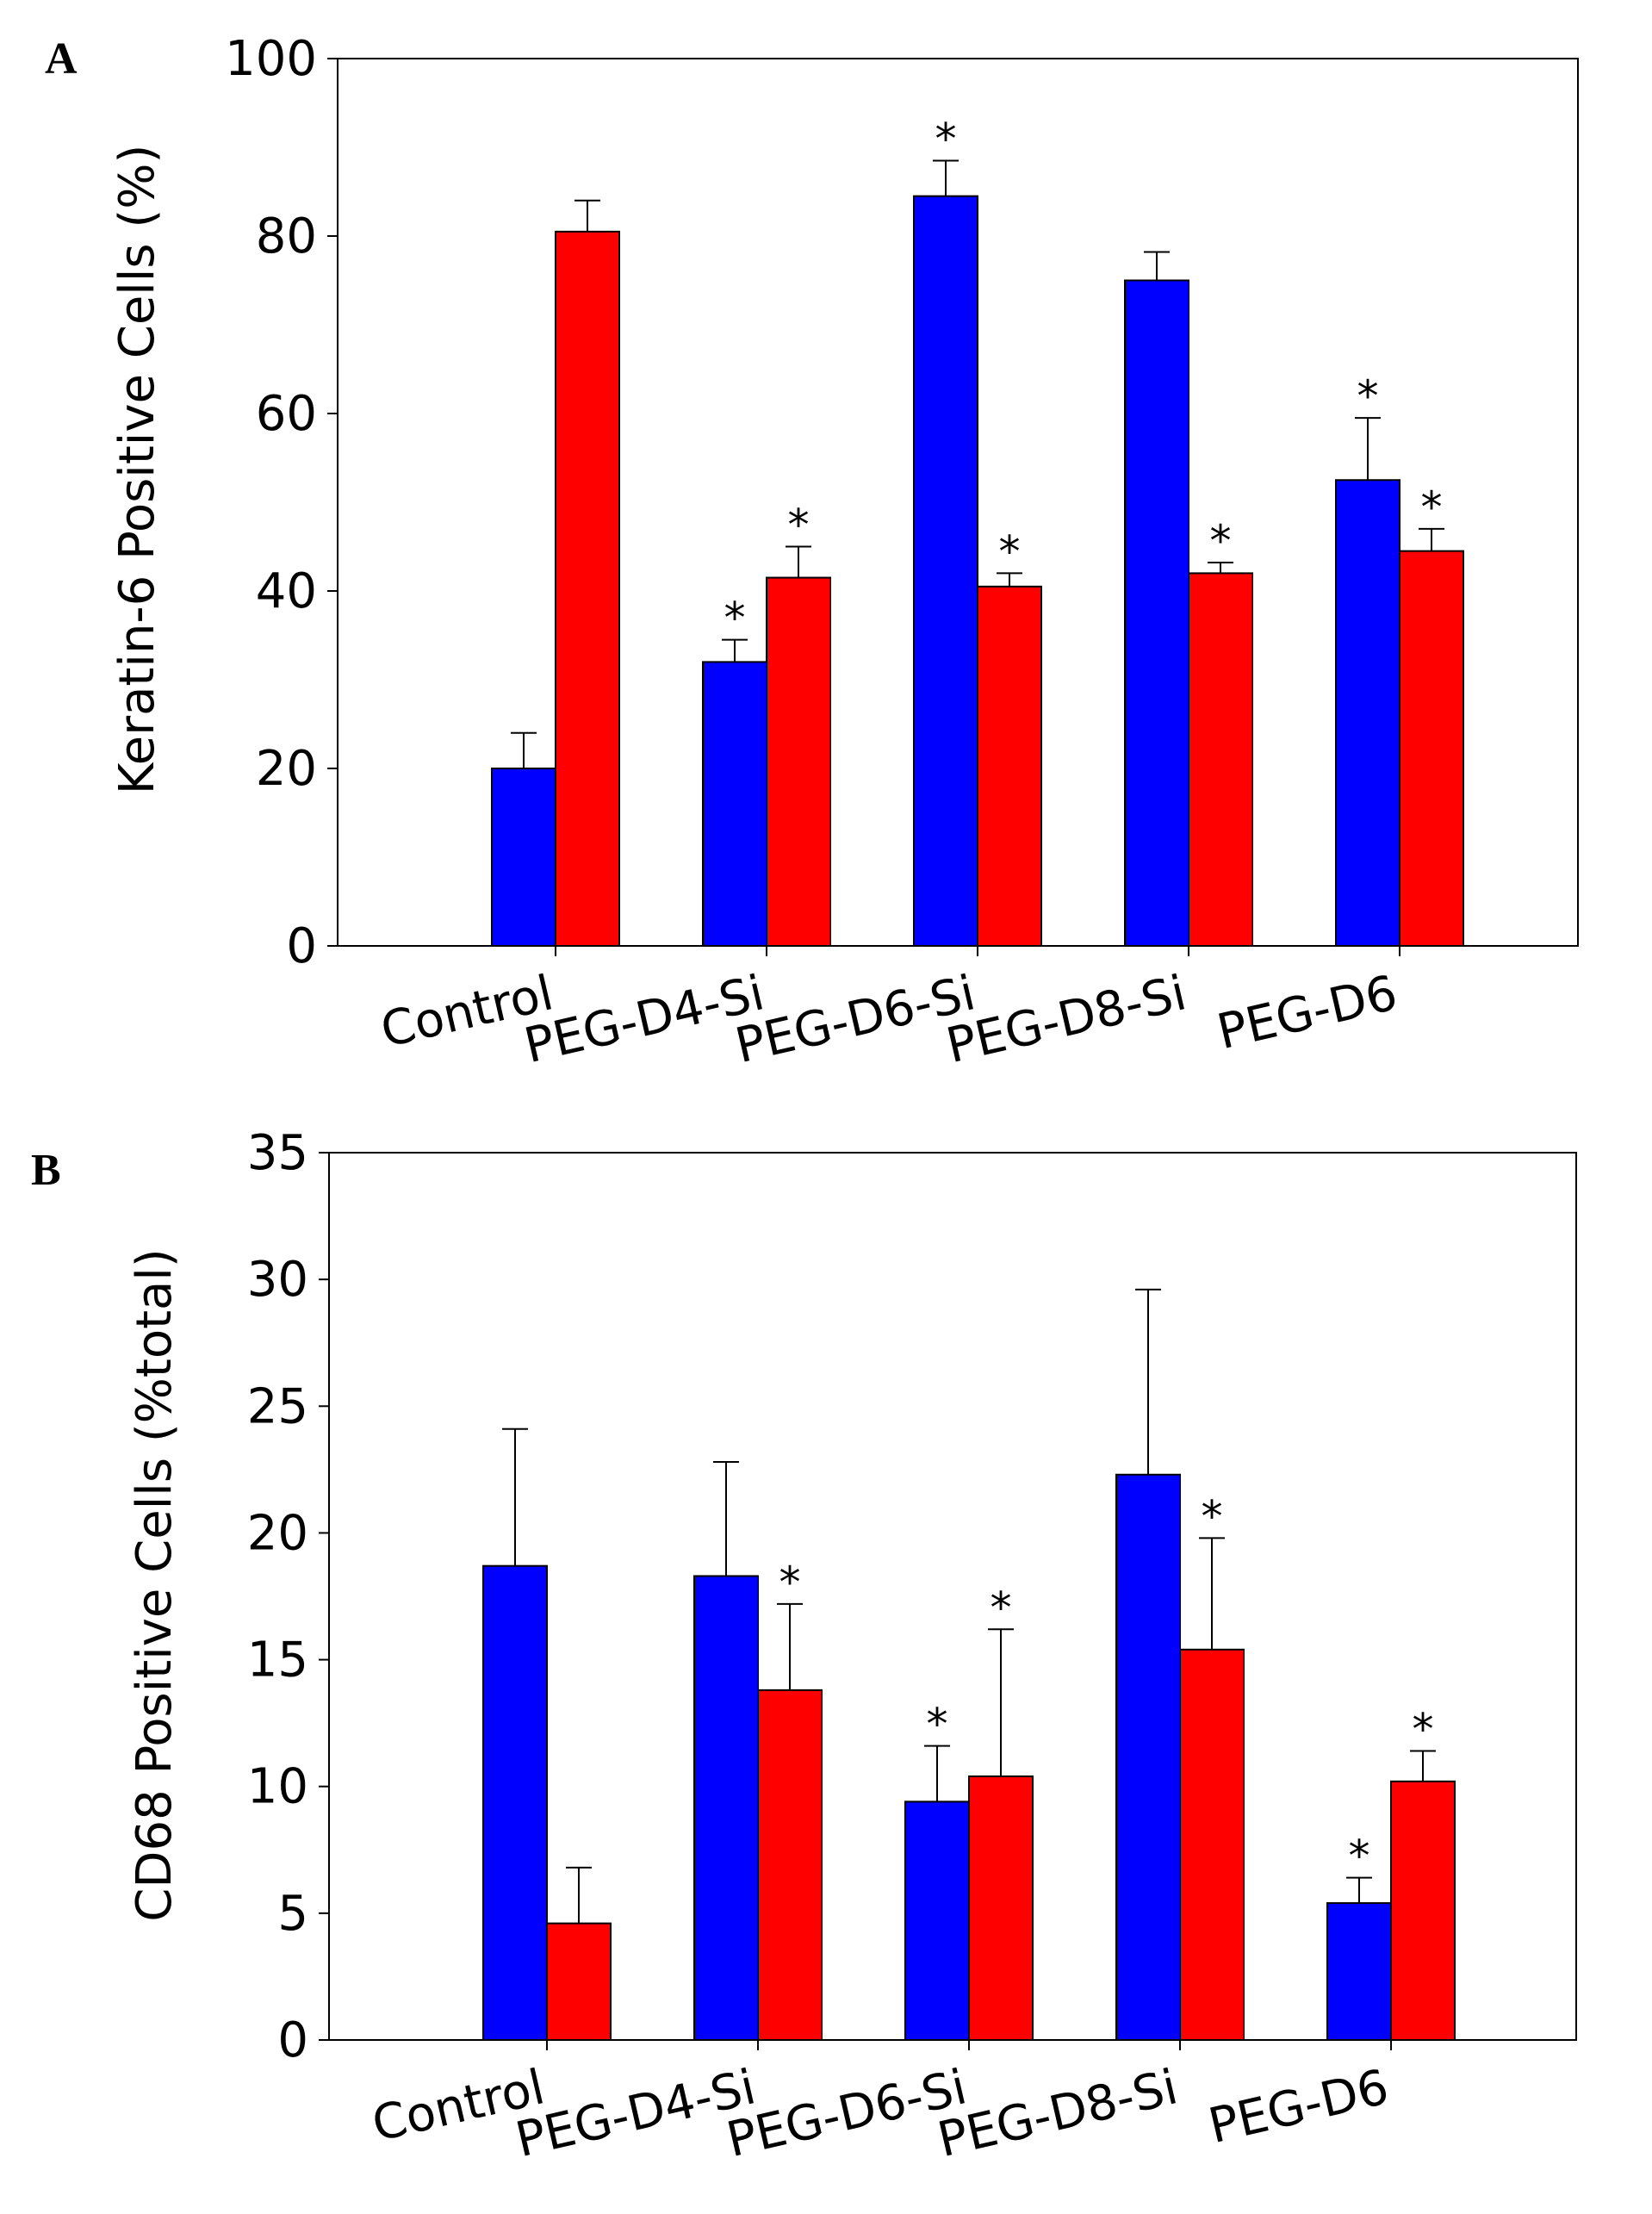  What do you see at coordinates (292, 2040) in the screenshot?
I see `panel-b-y-tick-label: 0` at bounding box center [292, 2040].